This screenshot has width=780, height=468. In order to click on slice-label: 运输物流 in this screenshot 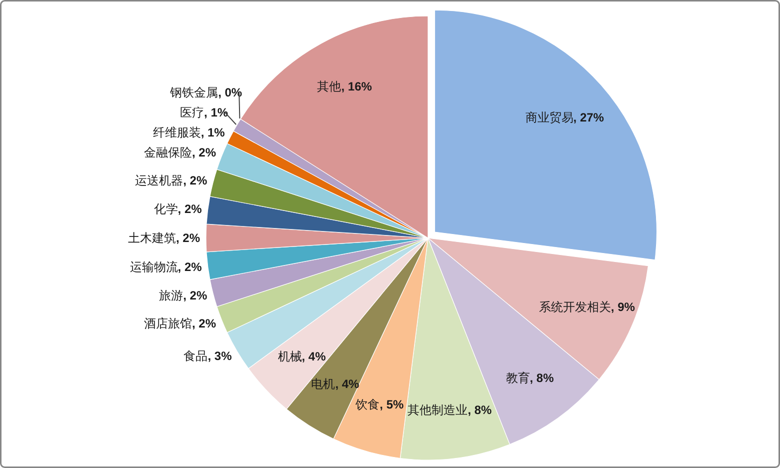, I will do `click(154, 267)`.